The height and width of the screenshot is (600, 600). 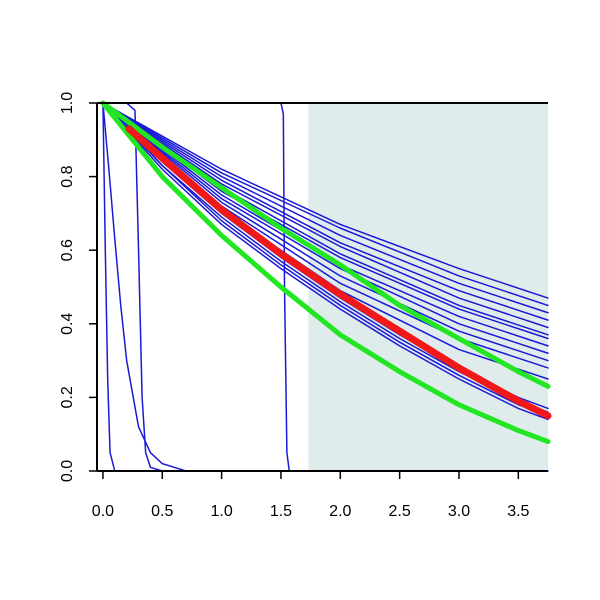 I want to click on y-axis-ticks: 0.0 0.2 0.4 0.6 0.8 1.0, so click(x=78, y=287).